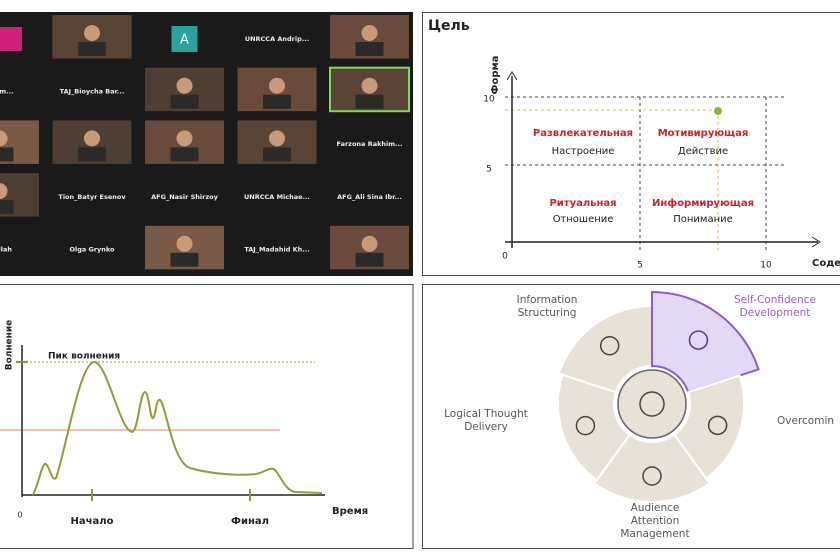 This screenshot has width=840, height=560. What do you see at coordinates (582, 203) in the screenshot?
I see `quadrant-cell-title: Ритуальная` at bounding box center [582, 203].